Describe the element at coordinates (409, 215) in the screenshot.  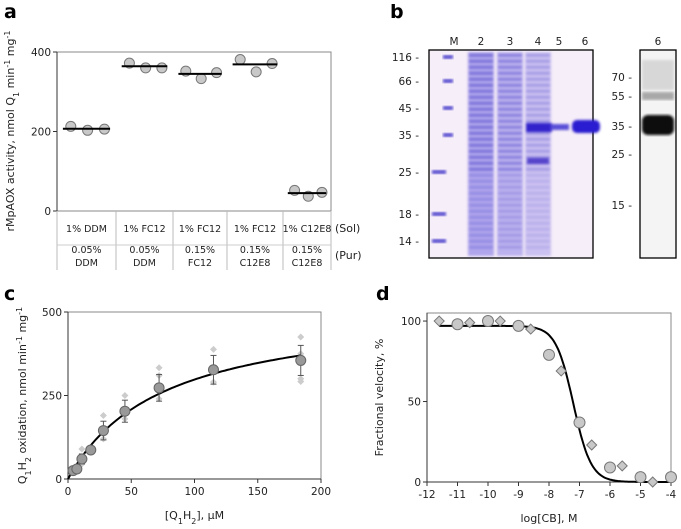
I see `mw-label: 18 -` at that location.